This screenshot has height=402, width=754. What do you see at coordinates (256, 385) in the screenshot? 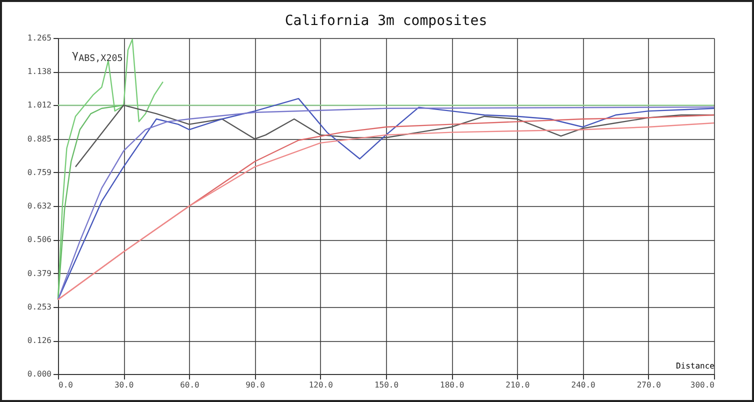
I see `x-tick-label: 90.0` at bounding box center [256, 385].